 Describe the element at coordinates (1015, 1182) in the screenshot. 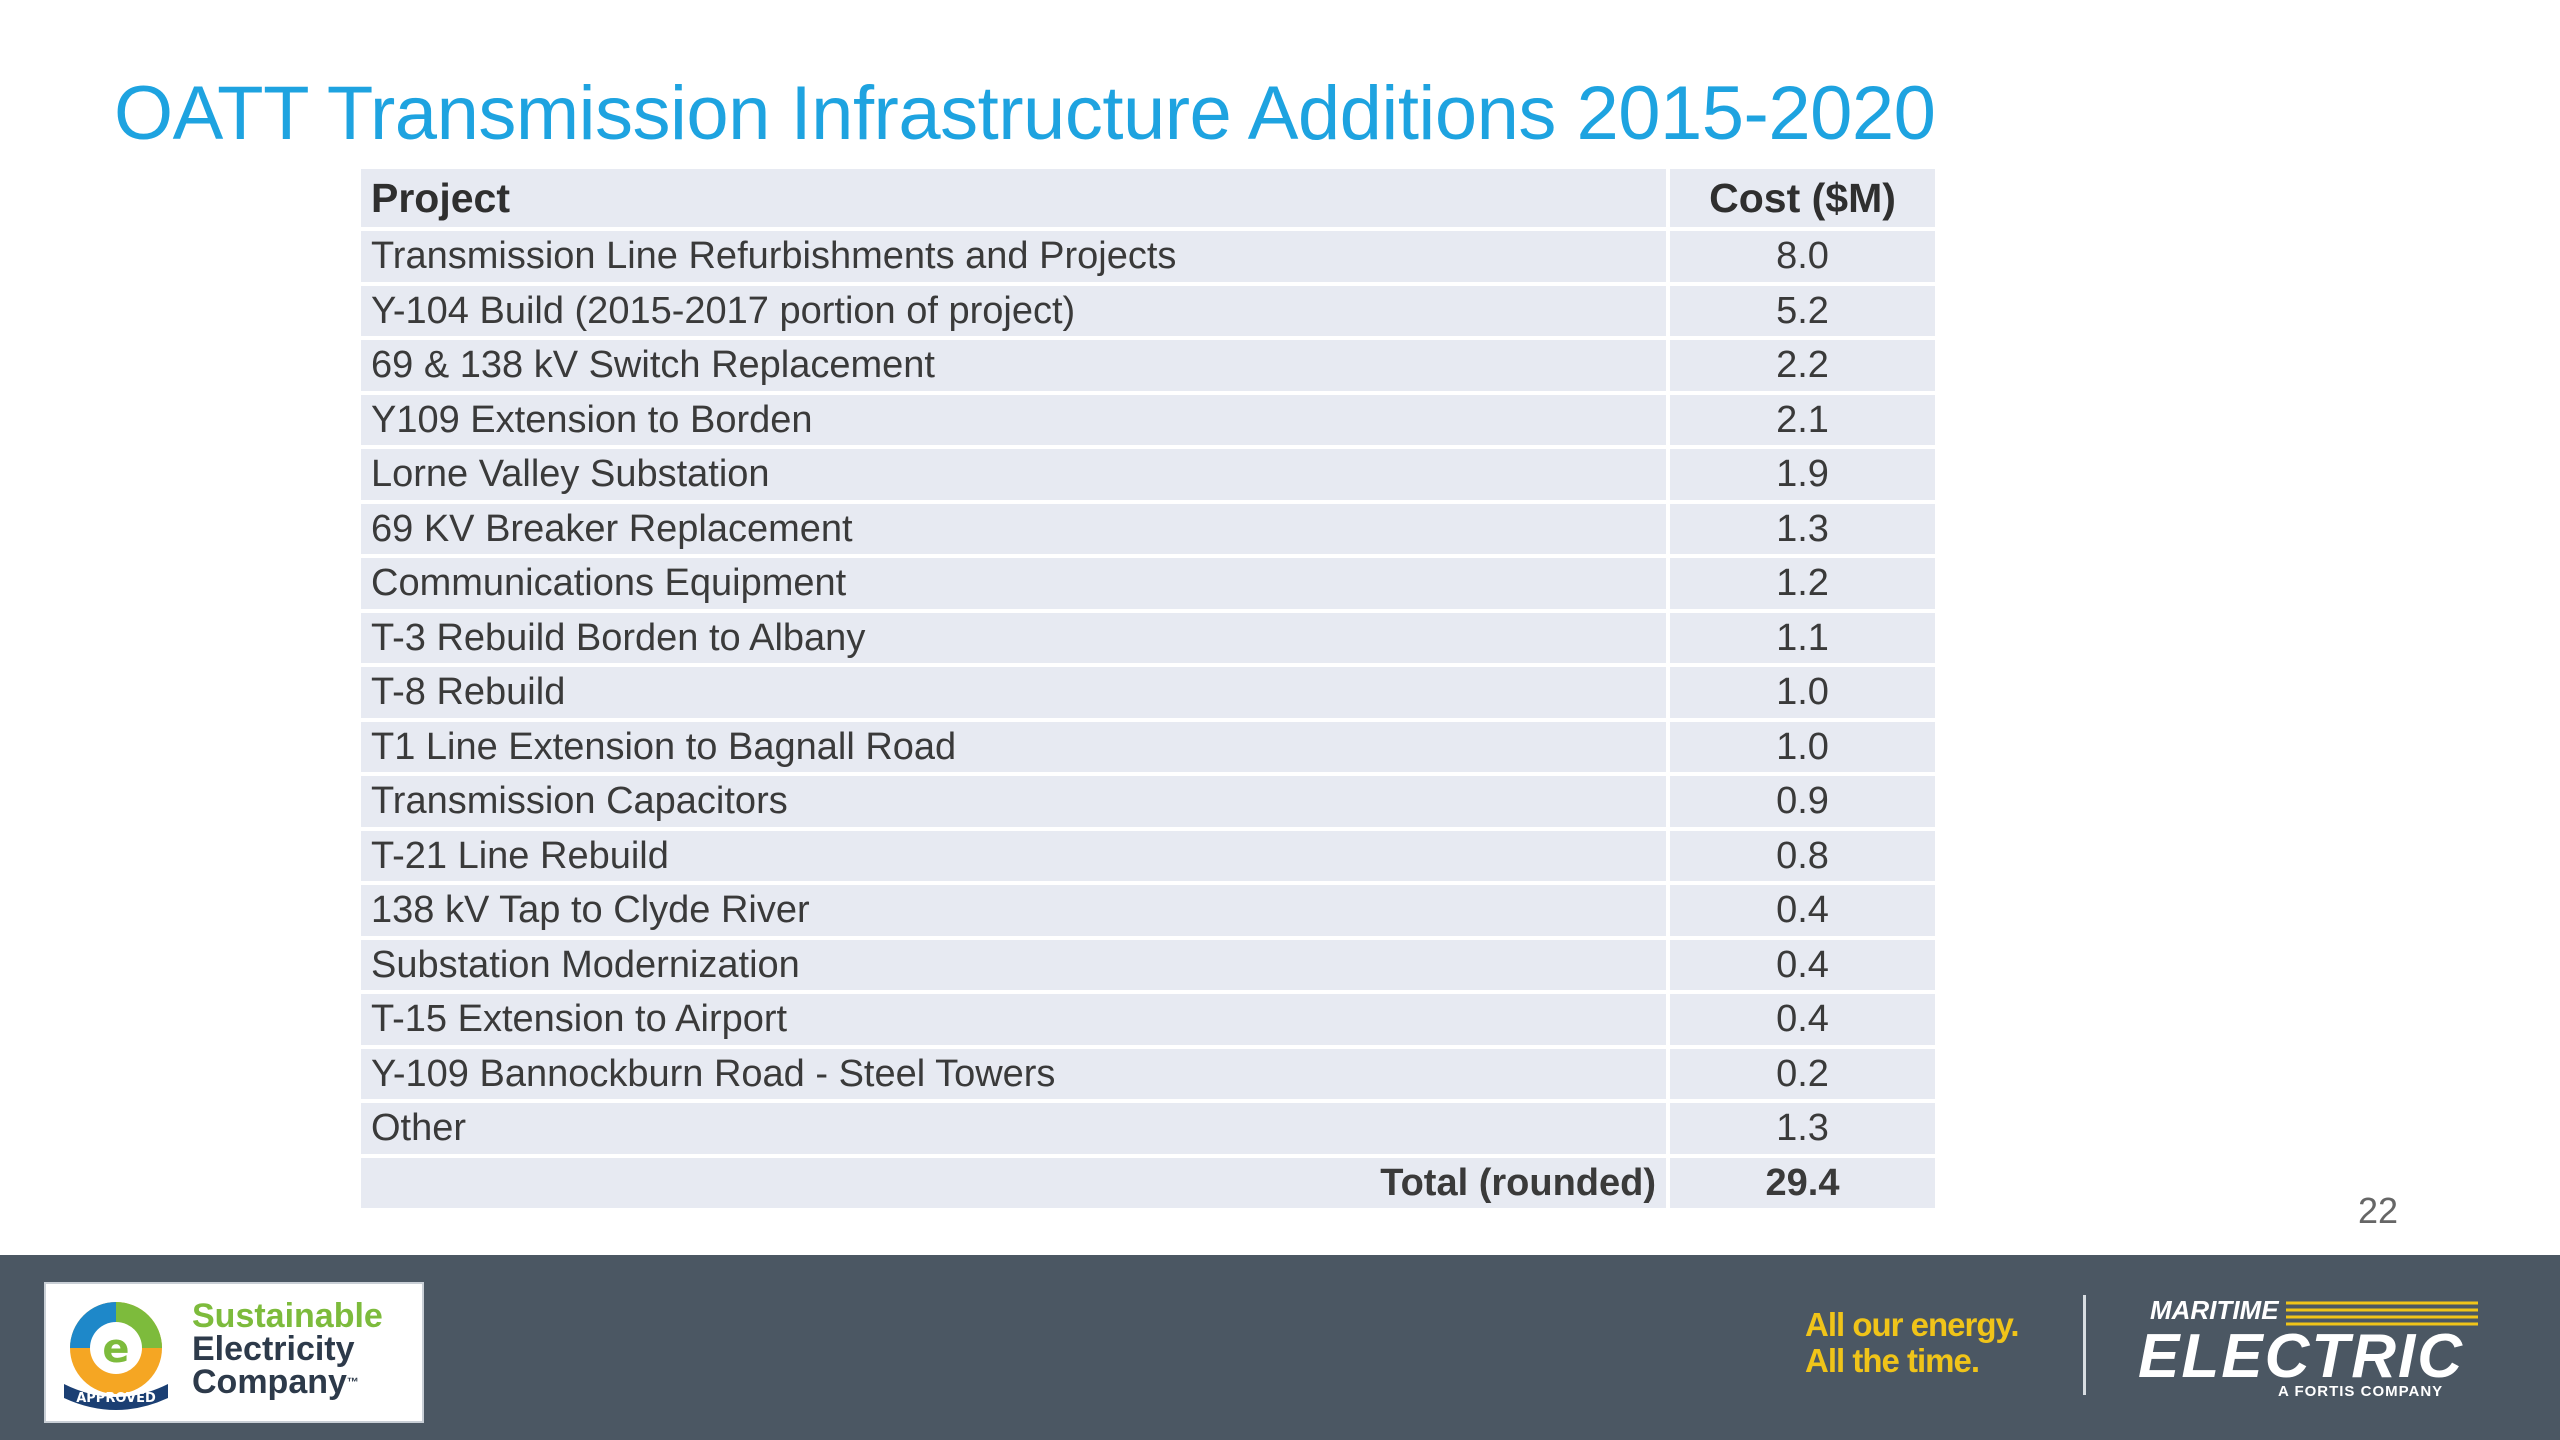

I see `total-label: Total (rounded)` at that location.